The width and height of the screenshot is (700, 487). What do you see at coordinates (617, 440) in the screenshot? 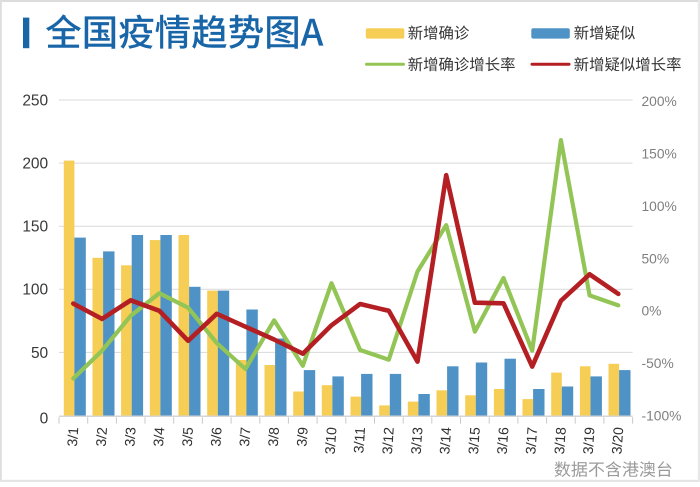
I see `svg-text: 3/20` at bounding box center [617, 440].